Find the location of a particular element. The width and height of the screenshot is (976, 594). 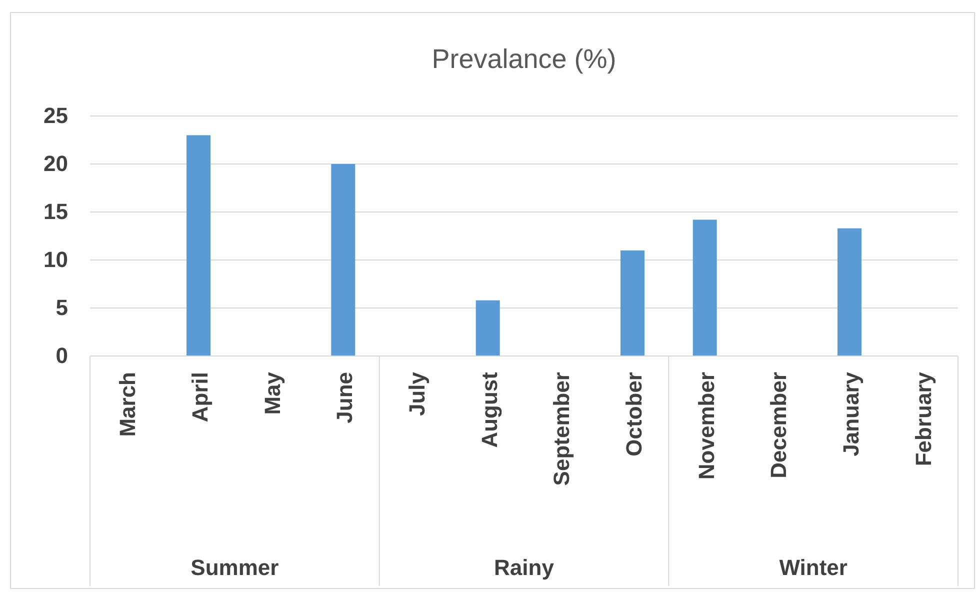

x-tick-label: December is located at coordinates (779, 425).